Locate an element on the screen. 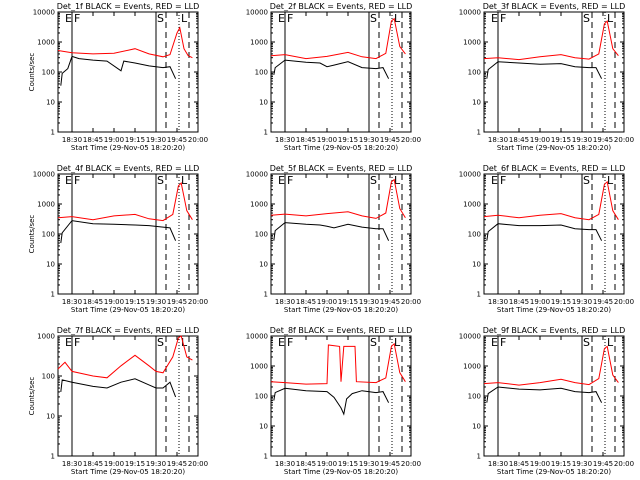 The height and width of the screenshot is (480, 640). panel-title: Det_2f BLACK = Events, RED = LLD is located at coordinates (341, 6).